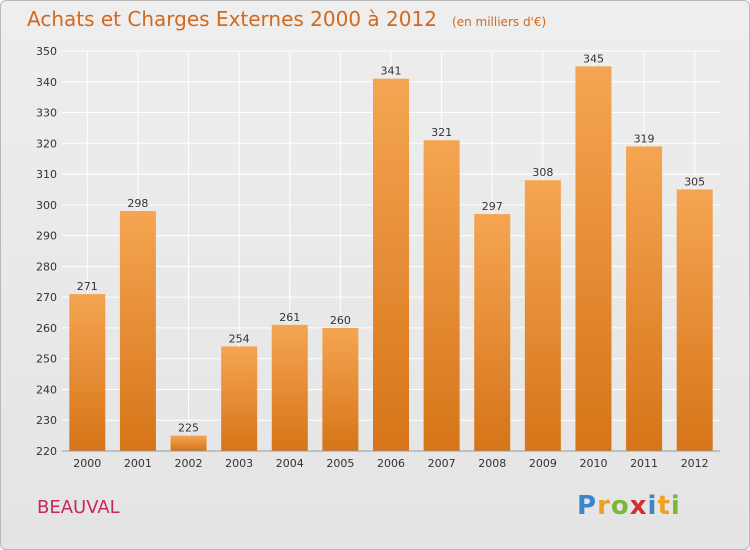  I want to click on data-label: 261, so click(289, 317).